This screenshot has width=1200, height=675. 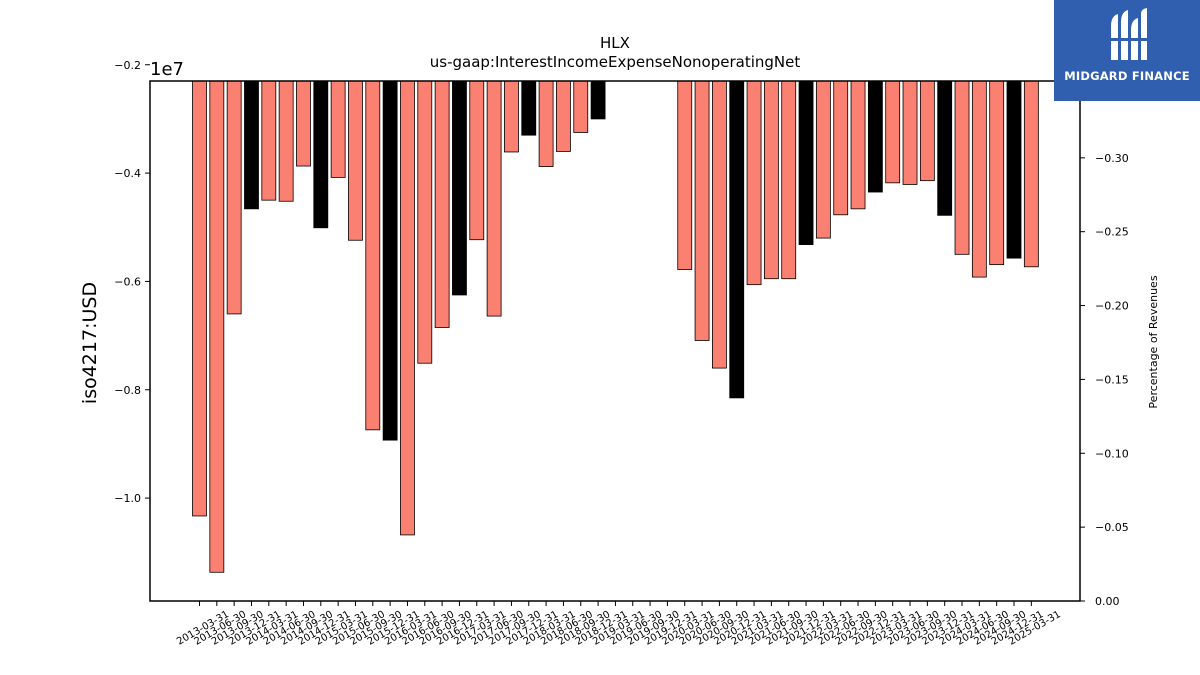 I want to click on y-offset-label: 1e7, so click(x=167, y=69).